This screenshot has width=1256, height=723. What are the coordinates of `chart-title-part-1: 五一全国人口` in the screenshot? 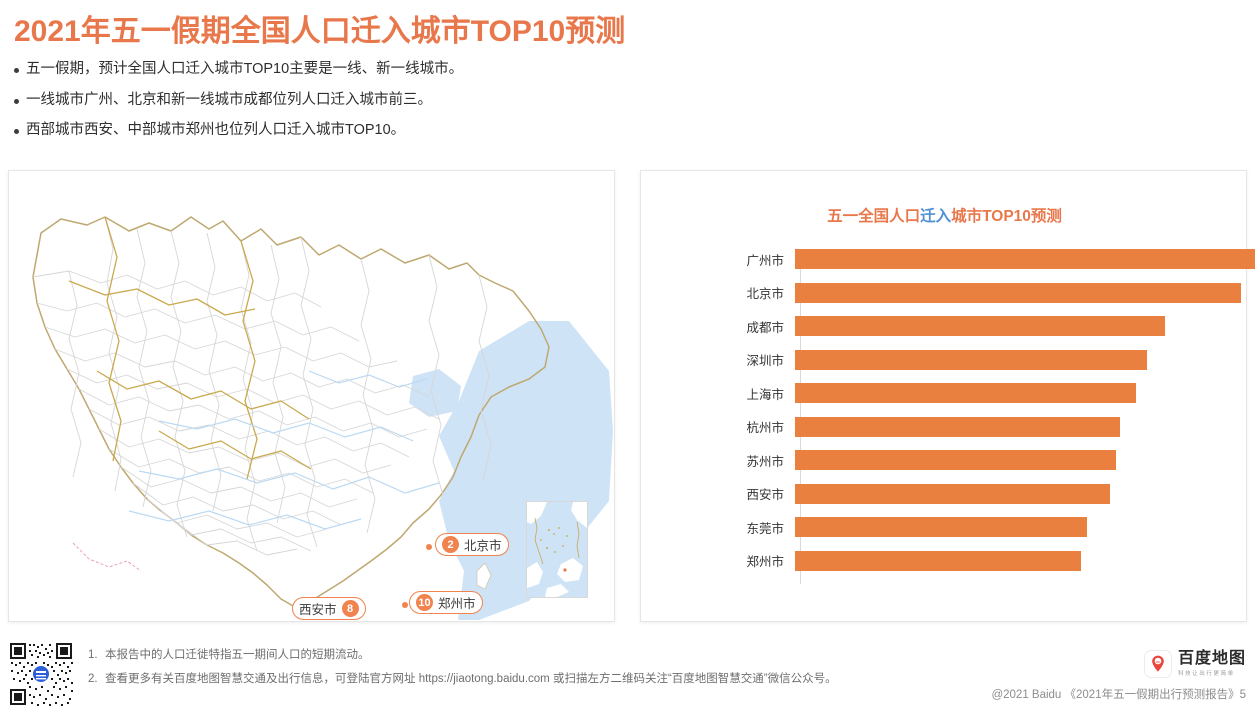 It's located at (874, 216).